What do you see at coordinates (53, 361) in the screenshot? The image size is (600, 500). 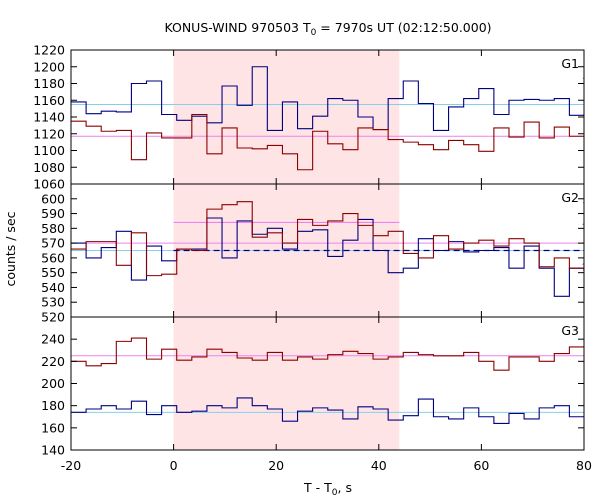 I see `y-tick-label: 220` at bounding box center [53, 361].